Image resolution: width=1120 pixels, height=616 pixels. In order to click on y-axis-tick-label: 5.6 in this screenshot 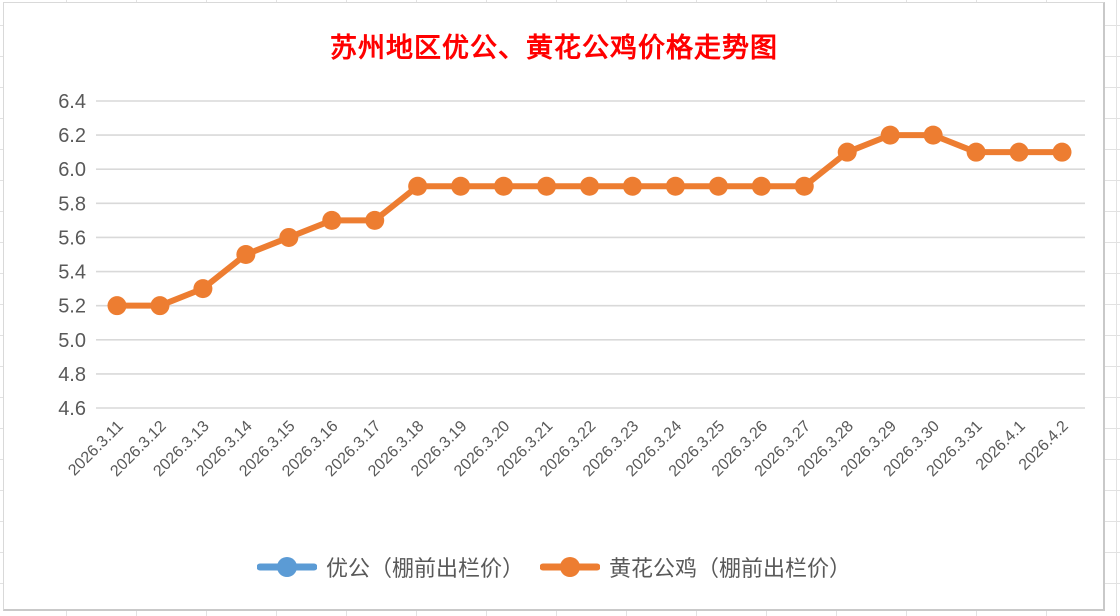, I will do `click(72, 238)`.